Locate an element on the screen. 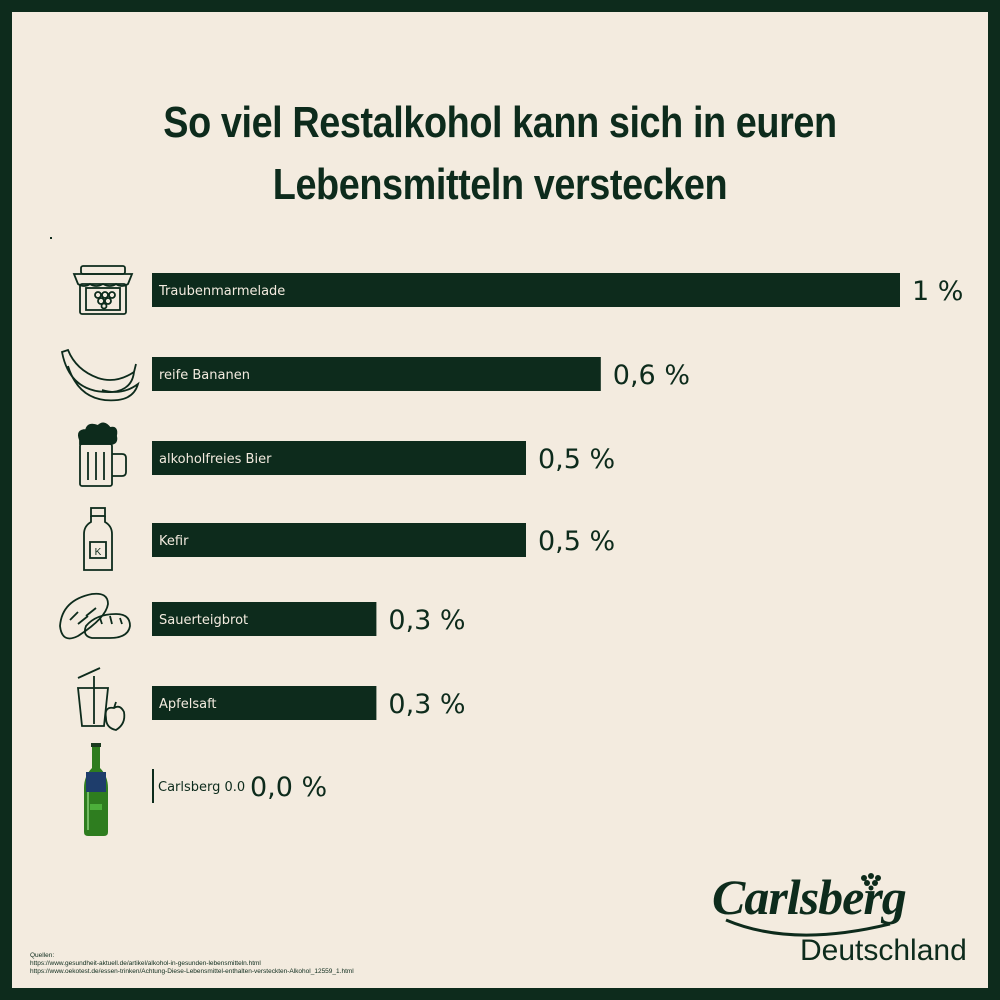 This screenshot has width=1000, height=1000. carlsberg-logo: Carlsberg Deutschland is located at coordinates (847, 923).